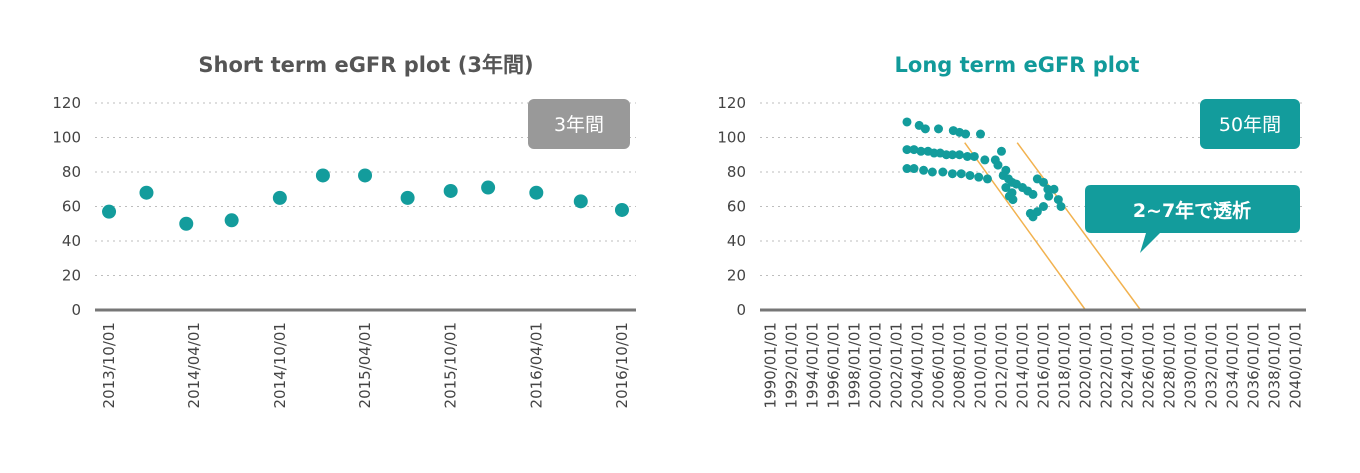 This screenshot has width=1360, height=473. What do you see at coordinates (833, 365) in the screenshot?
I see `x-tick-label: 1996/01/01` at bounding box center [833, 365].